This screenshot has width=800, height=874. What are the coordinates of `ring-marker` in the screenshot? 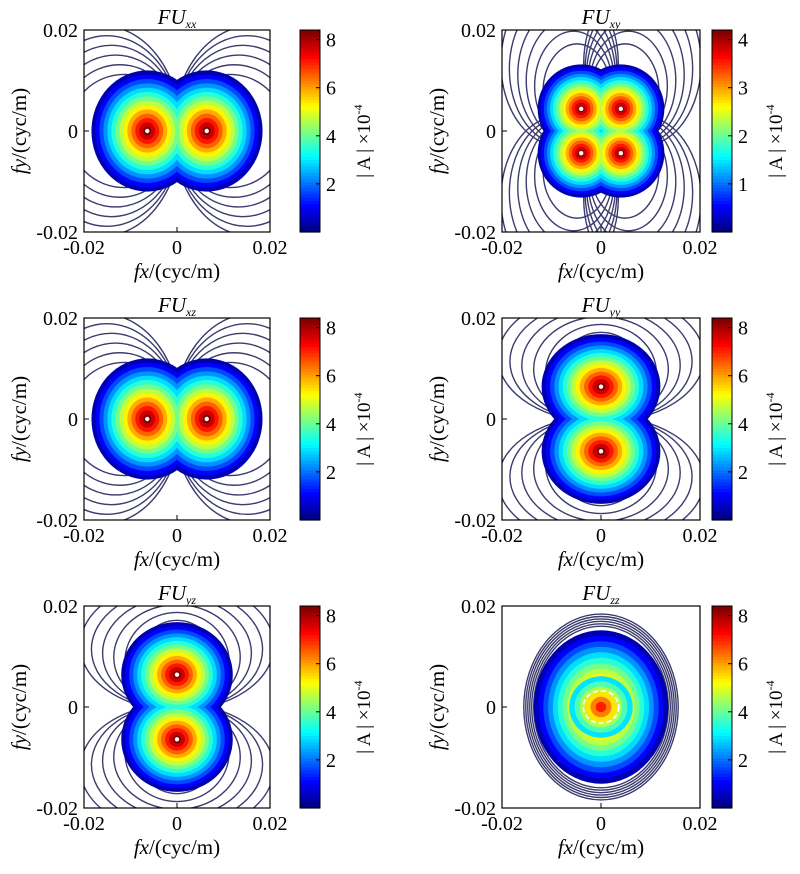 It's located at (601, 707).